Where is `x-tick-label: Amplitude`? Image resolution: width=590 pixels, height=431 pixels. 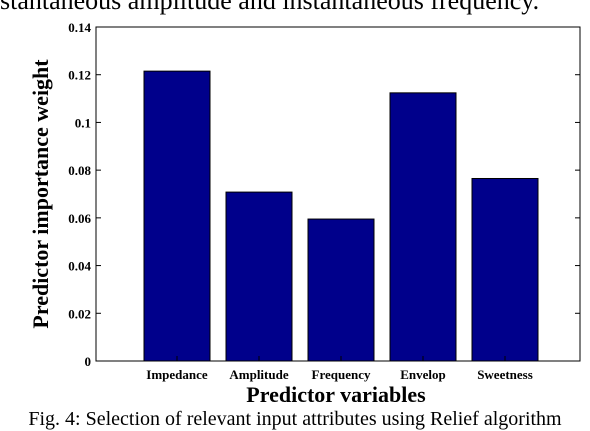 x-tick-label: Amplitude is located at coordinates (258, 374).